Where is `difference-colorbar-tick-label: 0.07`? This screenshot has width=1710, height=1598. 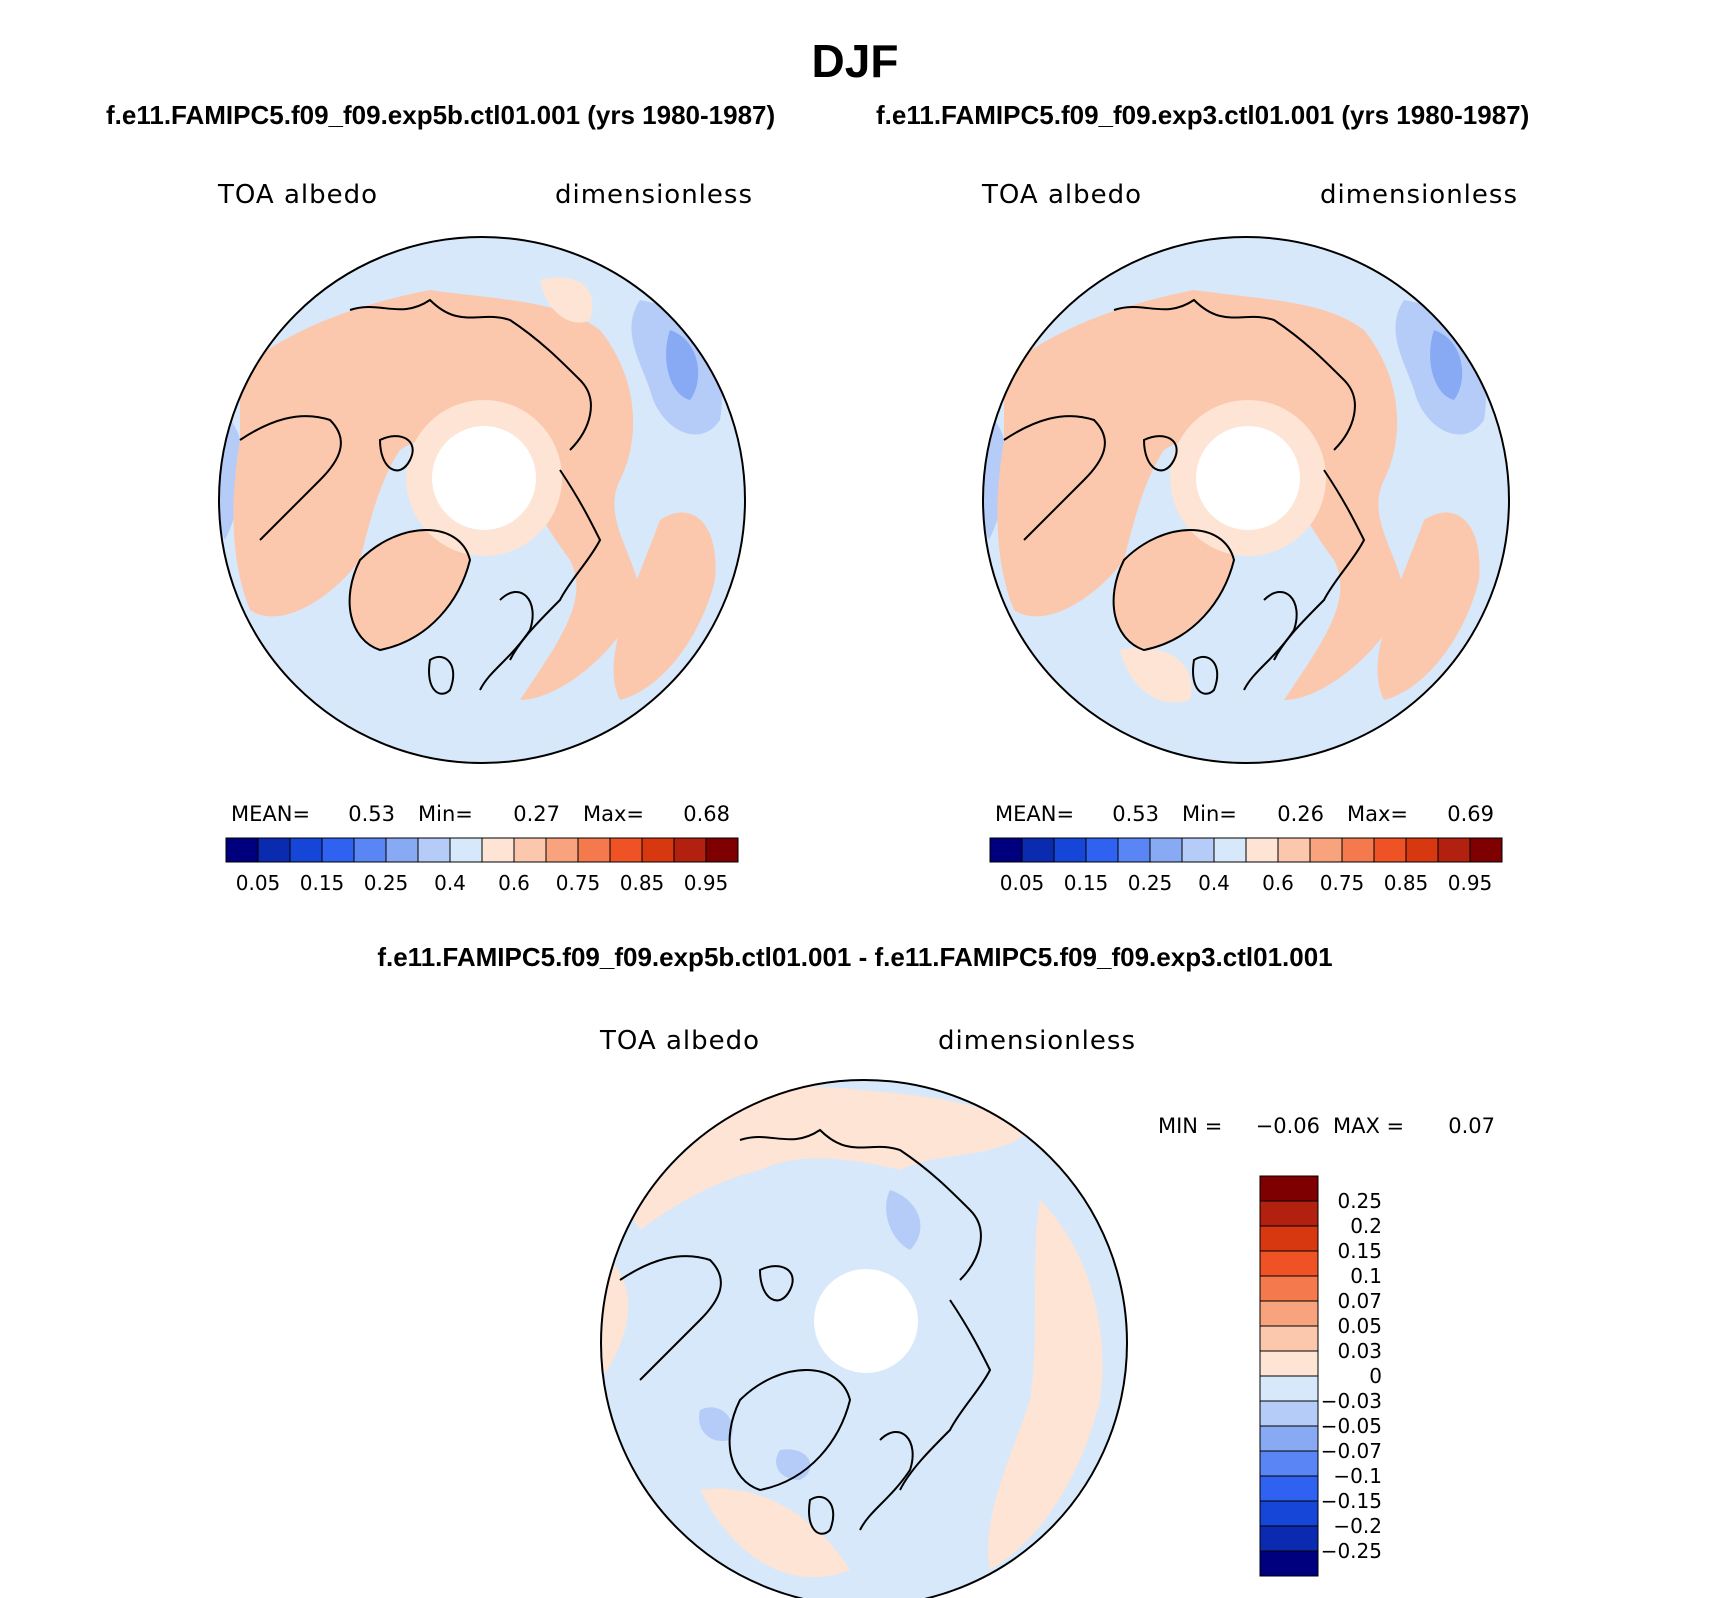 difference-colorbar-tick-label: 0.07 is located at coordinates (1359, 1301).